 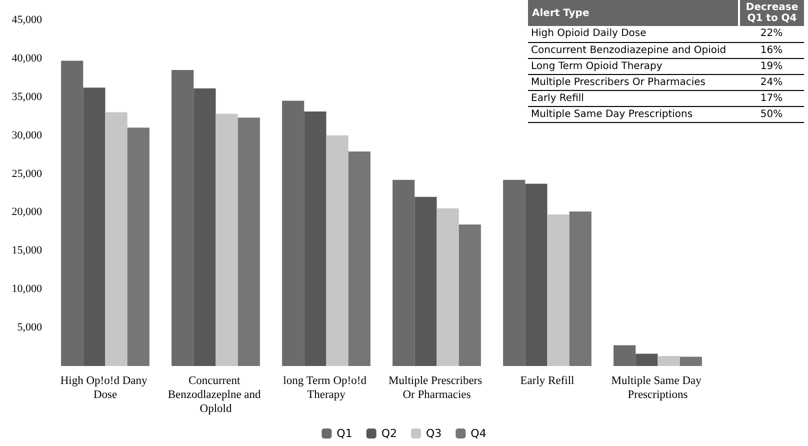 I want to click on annotation: Multiple Prescribers Or Pharmacies, so click(x=633, y=82).